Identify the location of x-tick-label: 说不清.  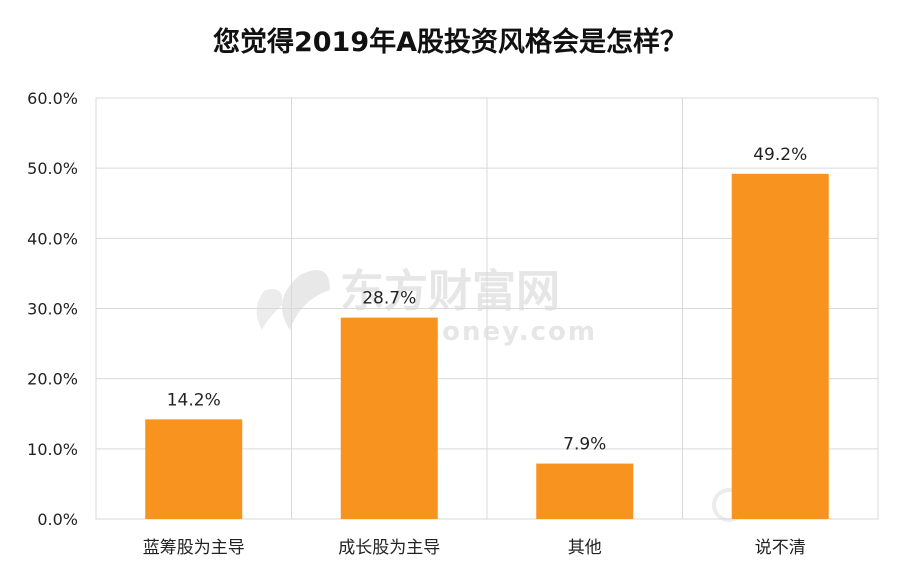
(780, 548).